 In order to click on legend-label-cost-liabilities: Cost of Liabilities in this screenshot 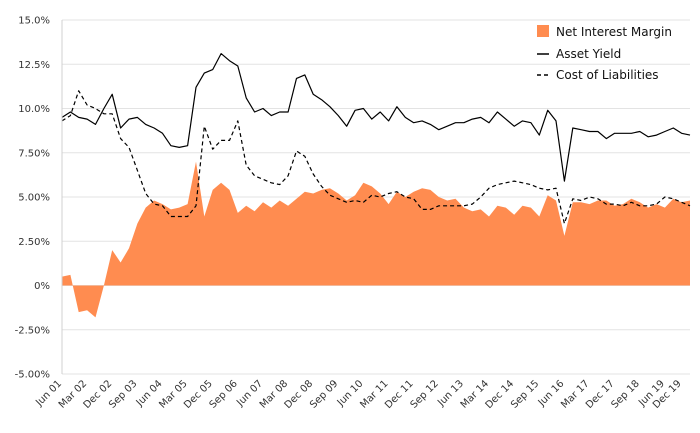, I will do `click(607, 75)`.